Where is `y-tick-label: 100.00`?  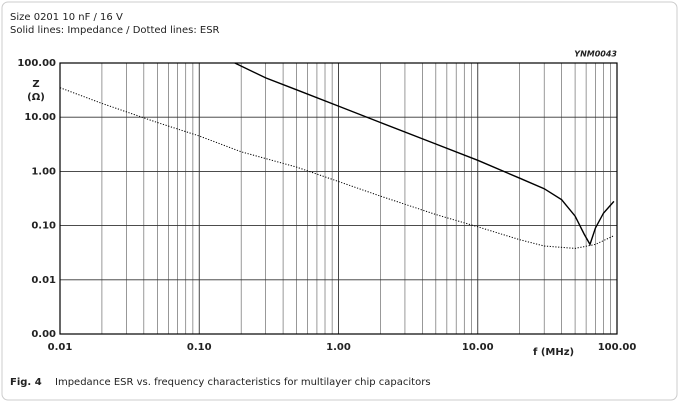 y-tick-label: 100.00 is located at coordinates (36, 63).